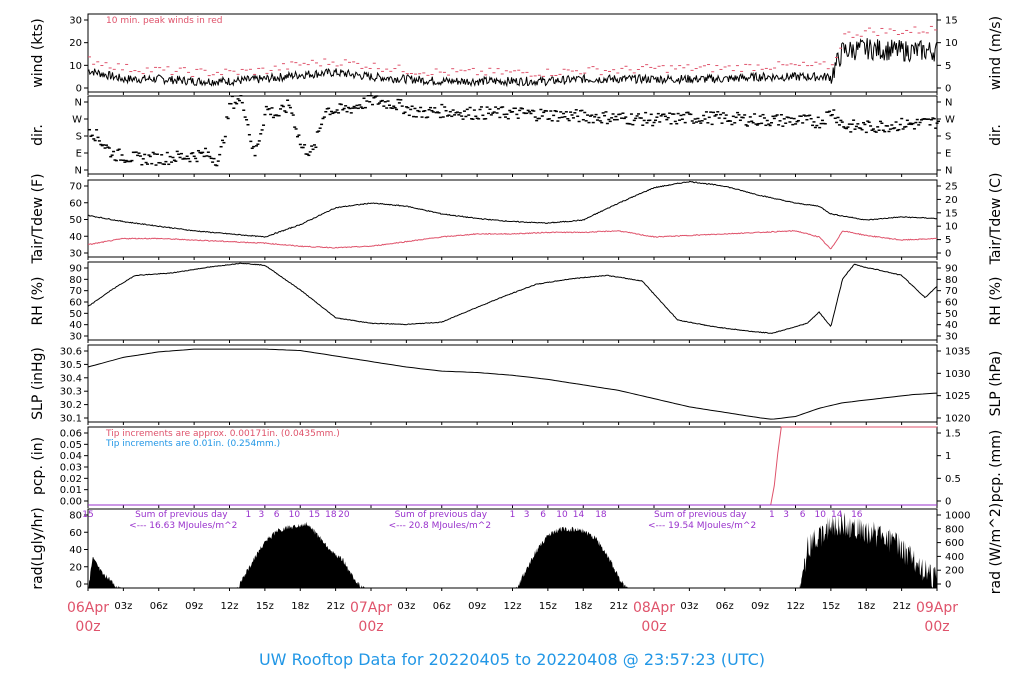  Describe the element at coordinates (38, 383) in the screenshot. I see `y-axis-label: SLP (inHg)` at that location.